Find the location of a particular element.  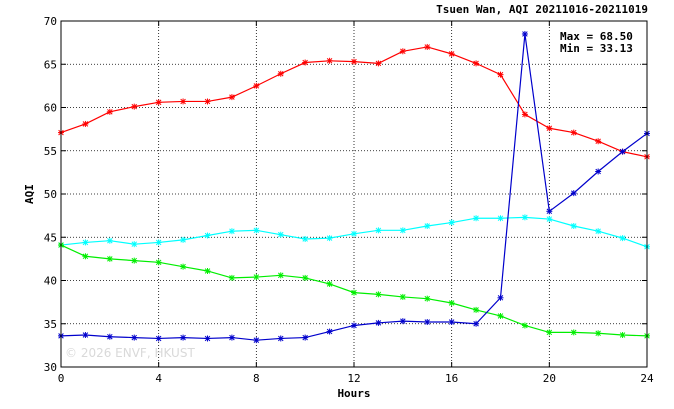

x-axis-label: Hours is located at coordinates (353, 393).